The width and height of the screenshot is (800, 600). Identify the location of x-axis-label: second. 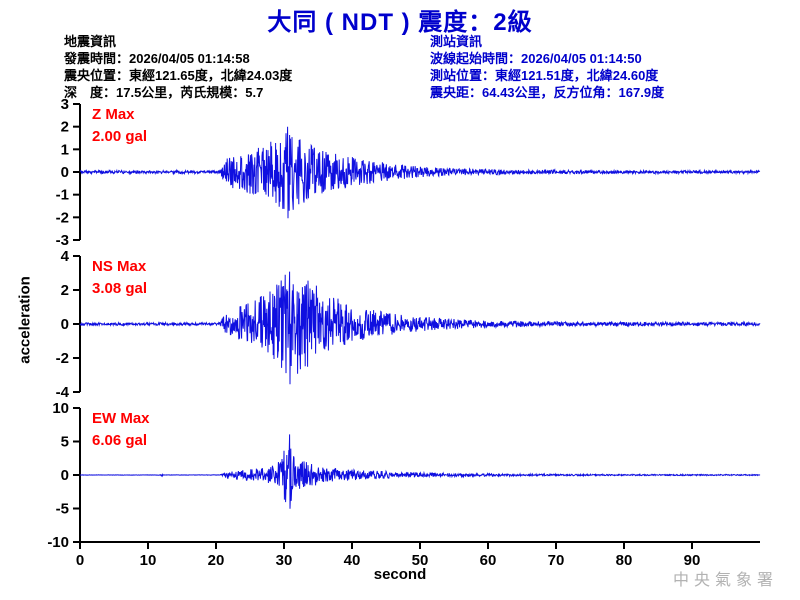
(400, 574).